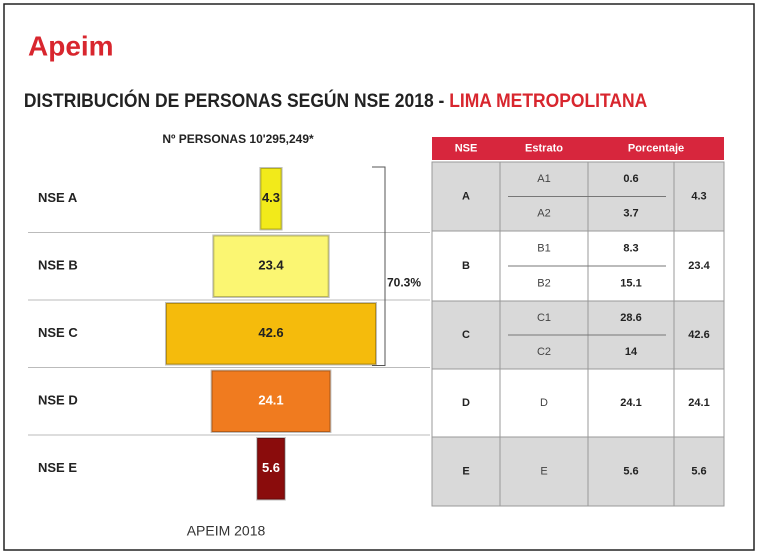 The image size is (758, 554). What do you see at coordinates (465, 471) in the screenshot?
I see `nse-cell: E` at bounding box center [465, 471].